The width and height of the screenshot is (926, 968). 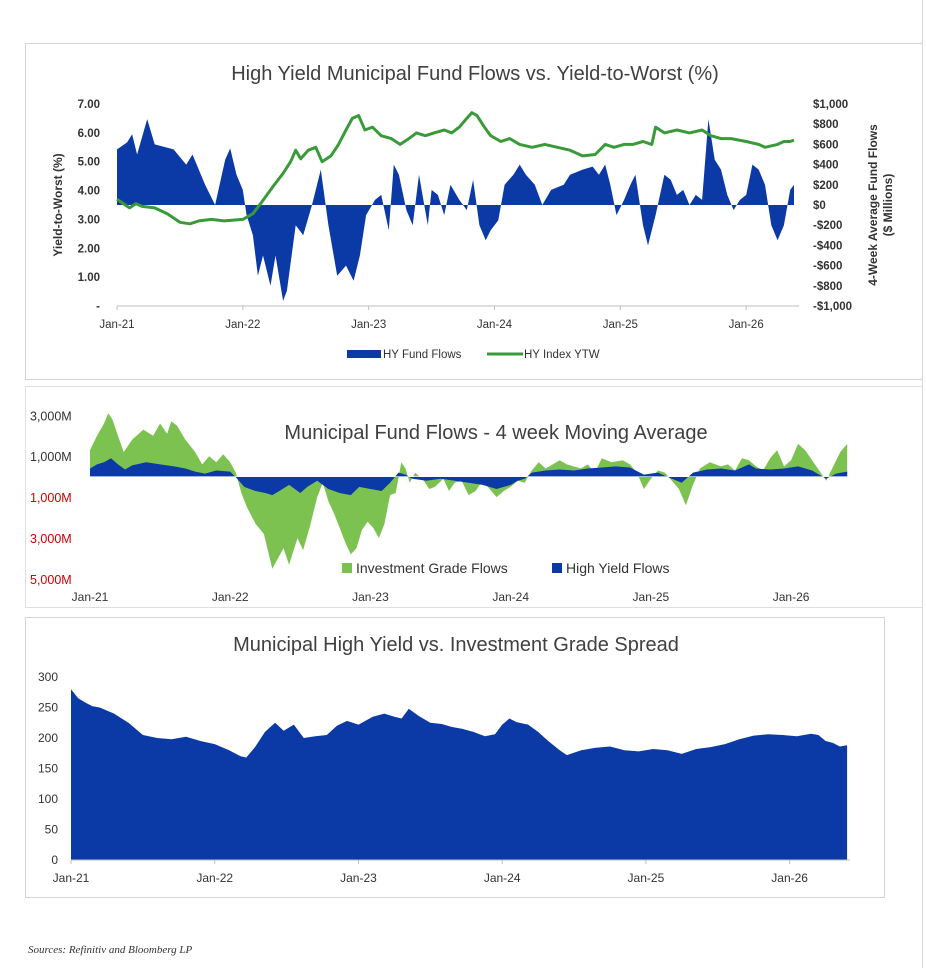 What do you see at coordinates (827, 267) in the screenshot?
I see `chart-1-y2-tick-label: -$600` at bounding box center [827, 267].